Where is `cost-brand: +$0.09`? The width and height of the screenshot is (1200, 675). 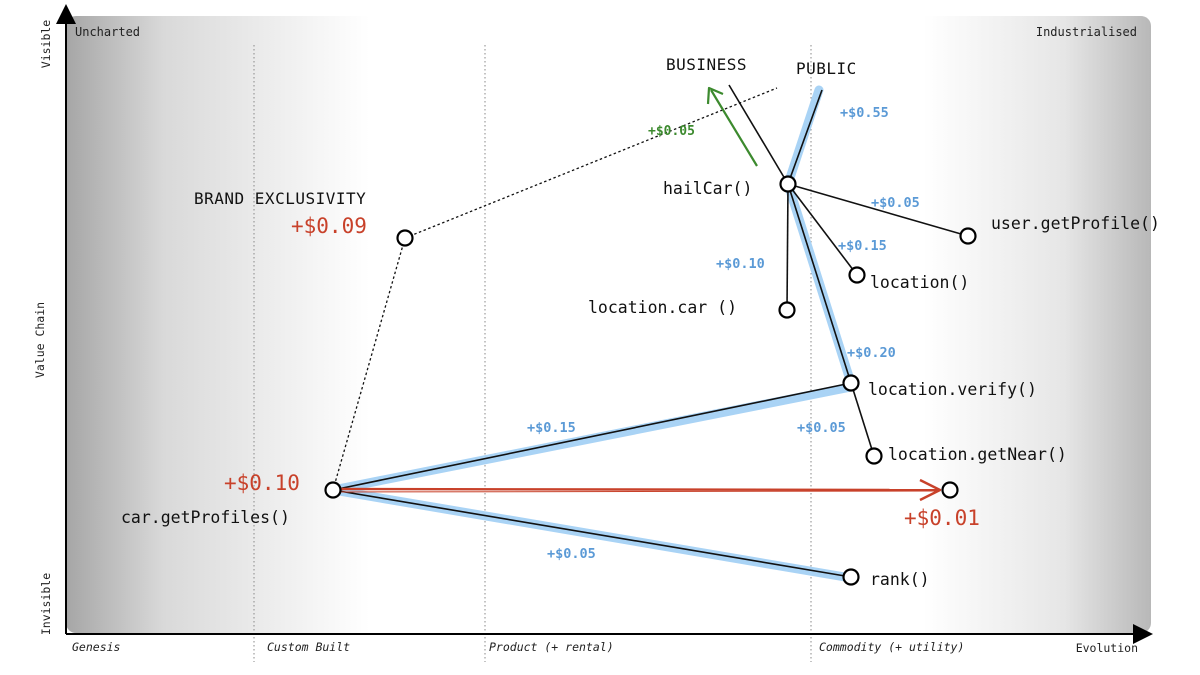
cost-brand: +$0.09 is located at coordinates (329, 226).